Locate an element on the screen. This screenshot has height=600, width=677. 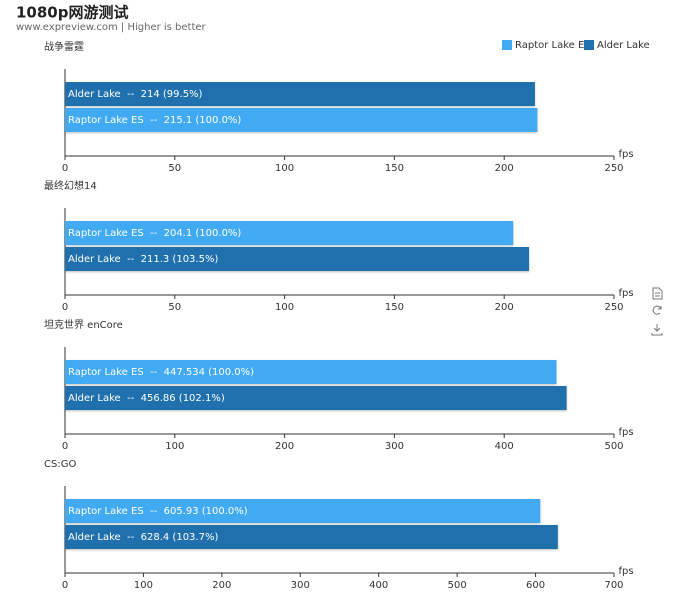
chart-title: CS:GO is located at coordinates (60, 464).